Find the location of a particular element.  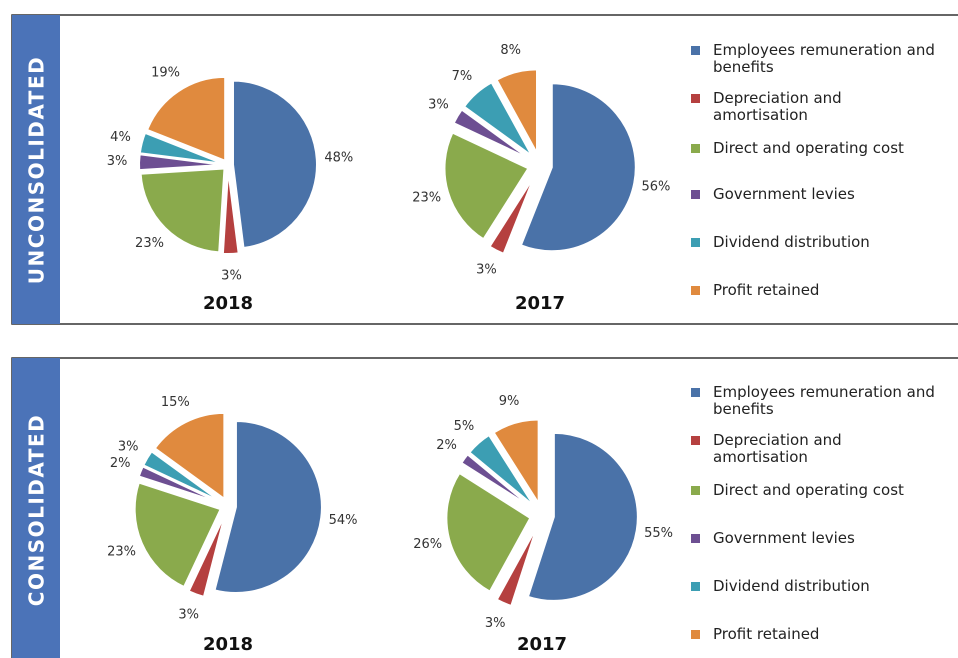

value-label: 19% is located at coordinates (165, 73).